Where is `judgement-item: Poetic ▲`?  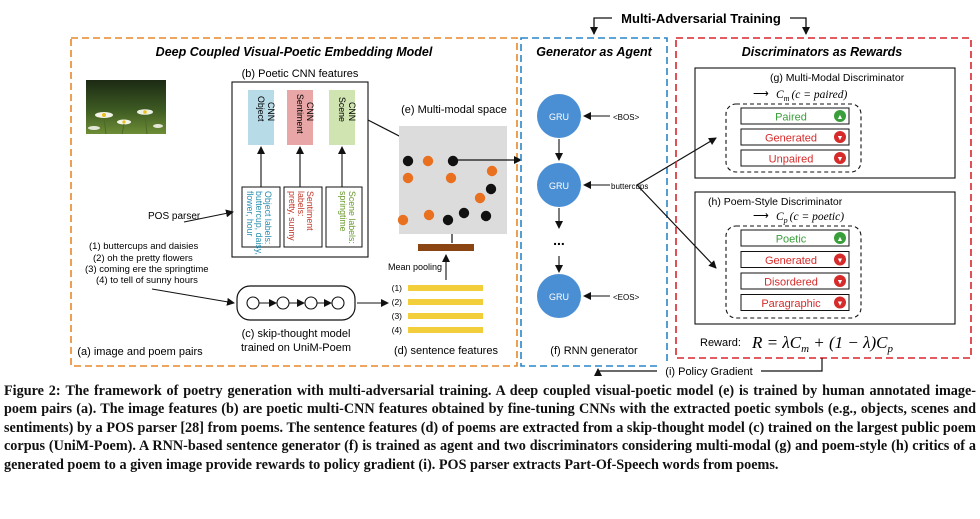 judgement-item: Poetic ▲ is located at coordinates (795, 238).